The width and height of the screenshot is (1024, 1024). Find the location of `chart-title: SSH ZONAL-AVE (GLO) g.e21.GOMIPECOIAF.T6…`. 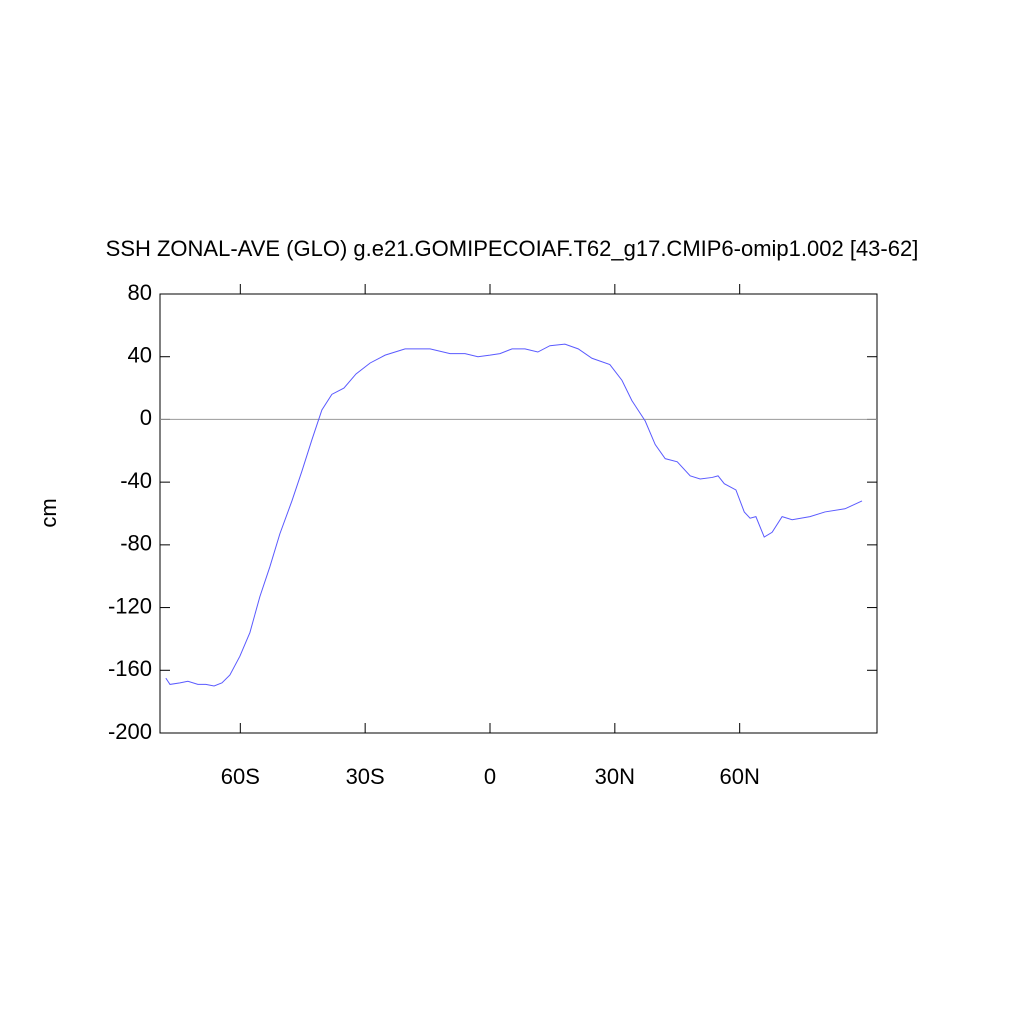

chart-title: SSH ZONAL-AVE (GLO) g.e21.GOMIPECOIAF.T6… is located at coordinates (512, 248).